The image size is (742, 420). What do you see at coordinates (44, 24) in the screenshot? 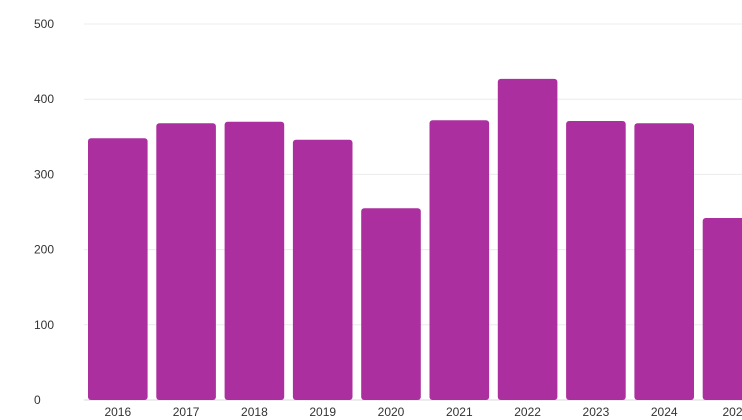
I see `y-tick-label-500: 500` at bounding box center [44, 24].